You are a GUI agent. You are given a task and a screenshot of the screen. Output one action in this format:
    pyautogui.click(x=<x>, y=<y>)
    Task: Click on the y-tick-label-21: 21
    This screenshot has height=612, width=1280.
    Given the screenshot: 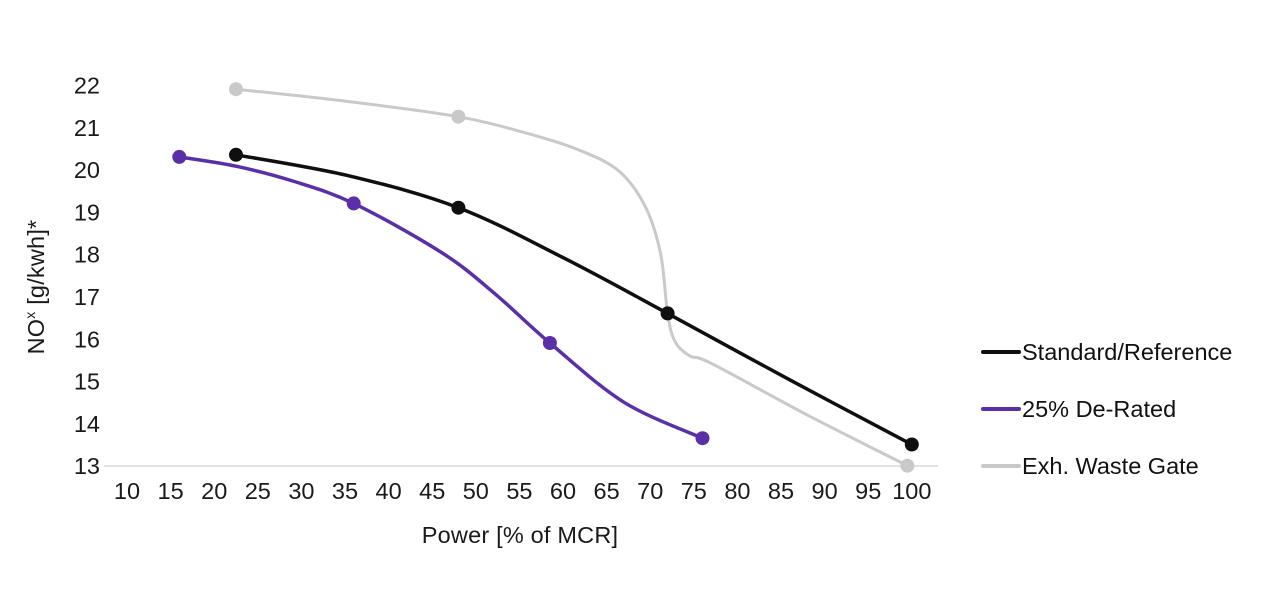 What is the action you would take?
    pyautogui.click(x=87, y=128)
    